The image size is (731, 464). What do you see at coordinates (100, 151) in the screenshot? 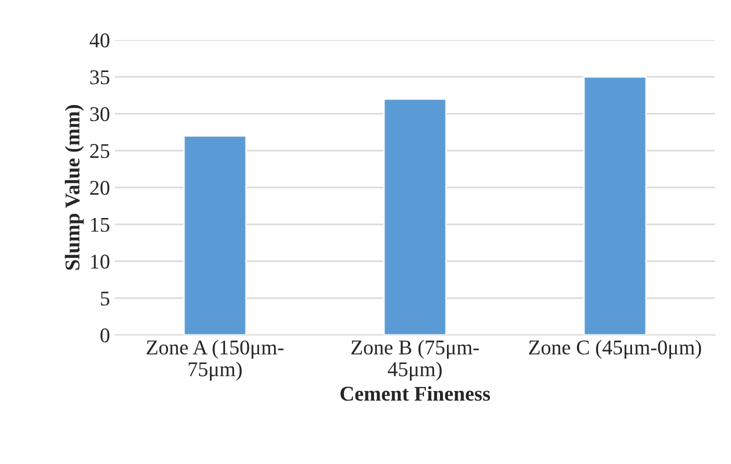
I see `y-tick-label: 25` at bounding box center [100, 151].